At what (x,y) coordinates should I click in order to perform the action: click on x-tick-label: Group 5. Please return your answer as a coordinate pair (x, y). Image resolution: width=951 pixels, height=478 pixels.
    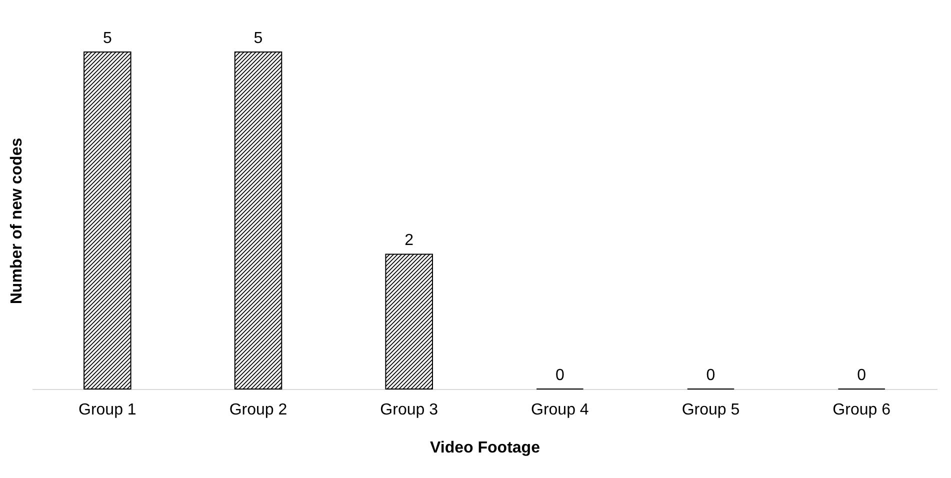
    Looking at the image, I should click on (711, 410).